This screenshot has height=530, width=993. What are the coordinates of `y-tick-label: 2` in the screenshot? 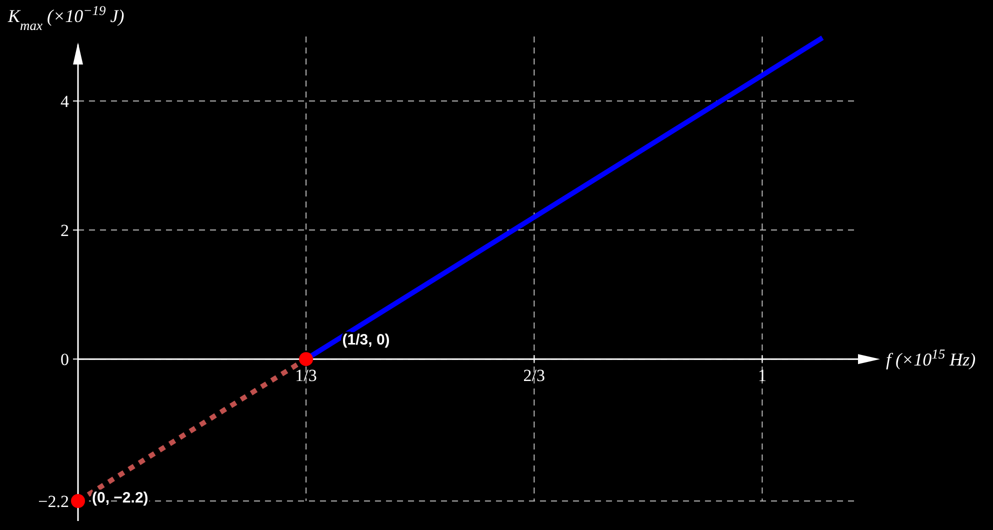 It's located at (64, 230).